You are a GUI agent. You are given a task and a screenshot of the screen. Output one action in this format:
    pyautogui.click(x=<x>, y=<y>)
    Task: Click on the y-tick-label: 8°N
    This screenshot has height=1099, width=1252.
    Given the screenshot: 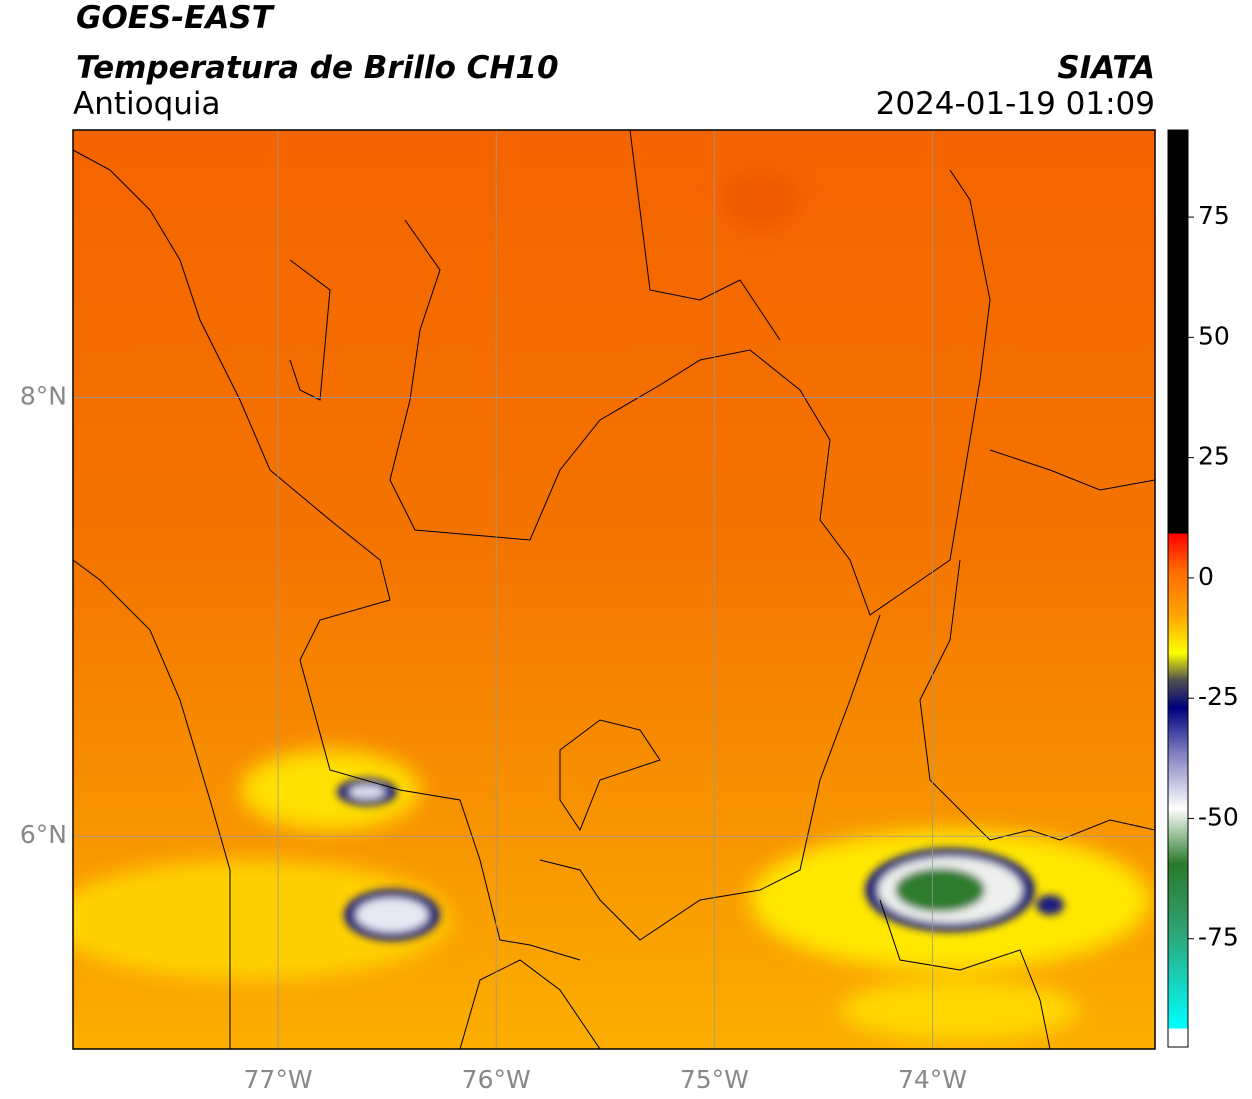 What is the action you would take?
    pyautogui.click(x=43, y=396)
    